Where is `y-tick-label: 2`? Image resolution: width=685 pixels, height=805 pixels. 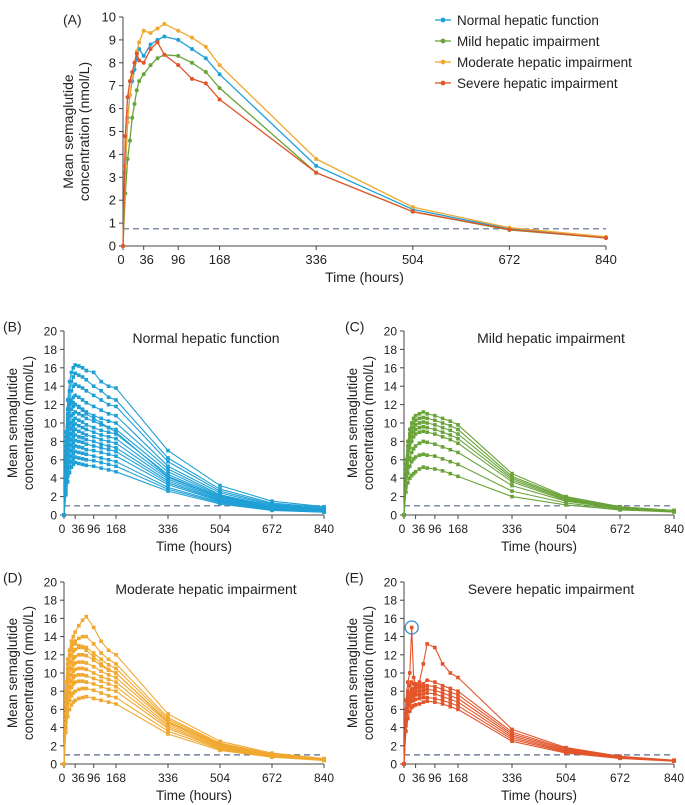
y-tick-label: 2 is located at coordinates (393, 497).